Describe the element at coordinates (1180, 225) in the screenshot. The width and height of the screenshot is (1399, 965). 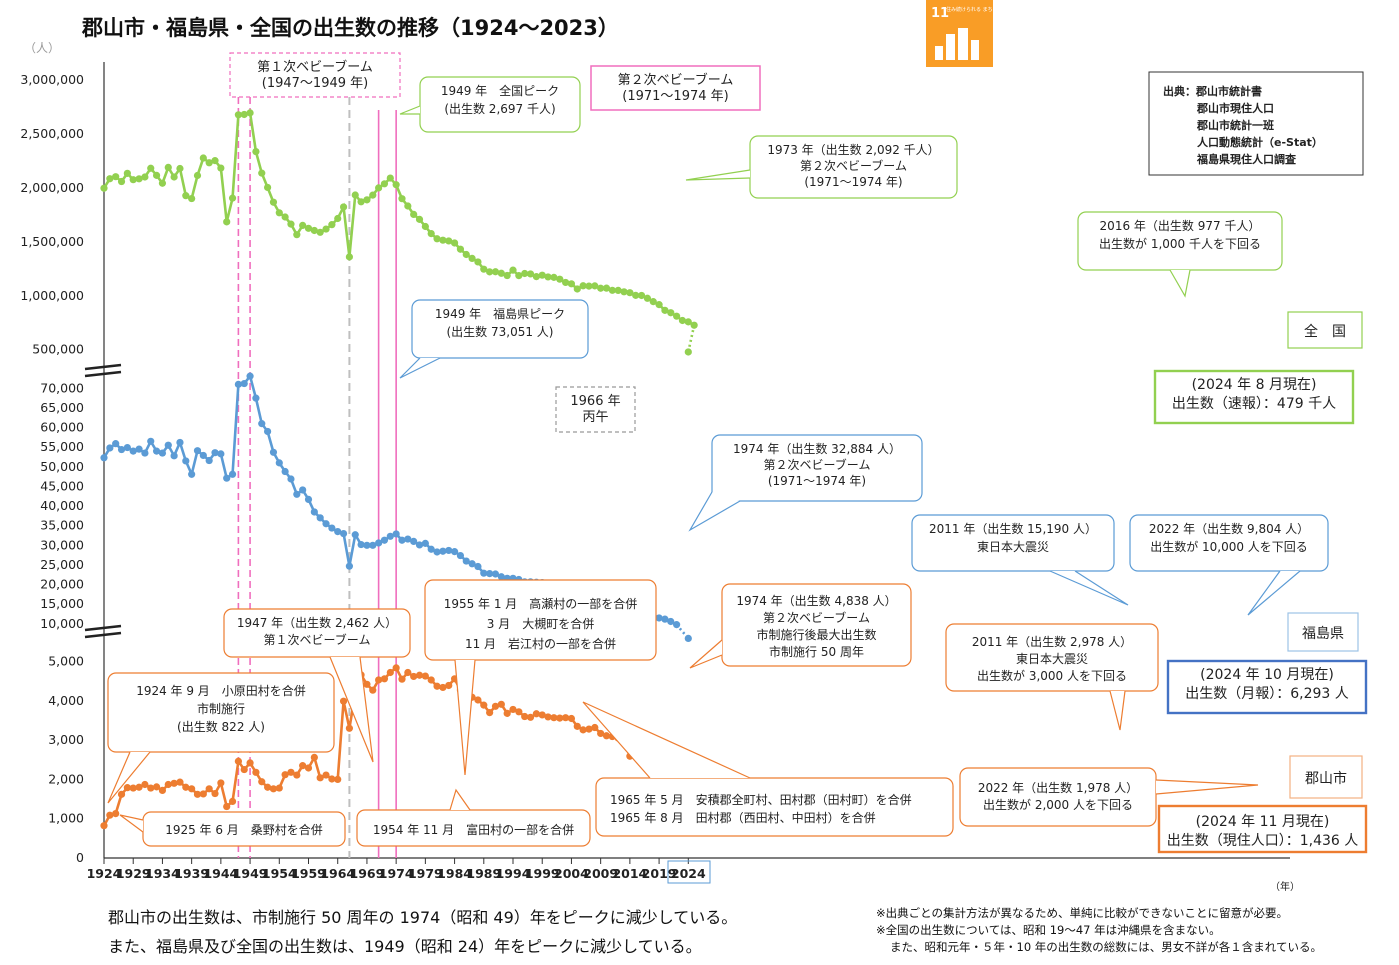
I see `ann-nat-2016-text: 2016 年（出生数 977 千人）` at that location.